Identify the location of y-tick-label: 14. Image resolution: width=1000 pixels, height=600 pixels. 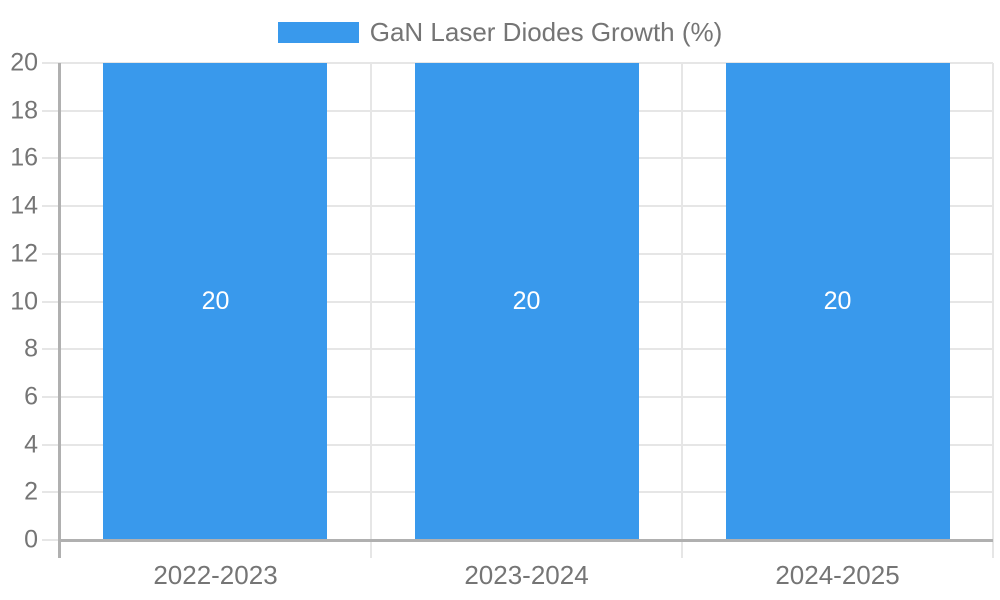
(24, 205).